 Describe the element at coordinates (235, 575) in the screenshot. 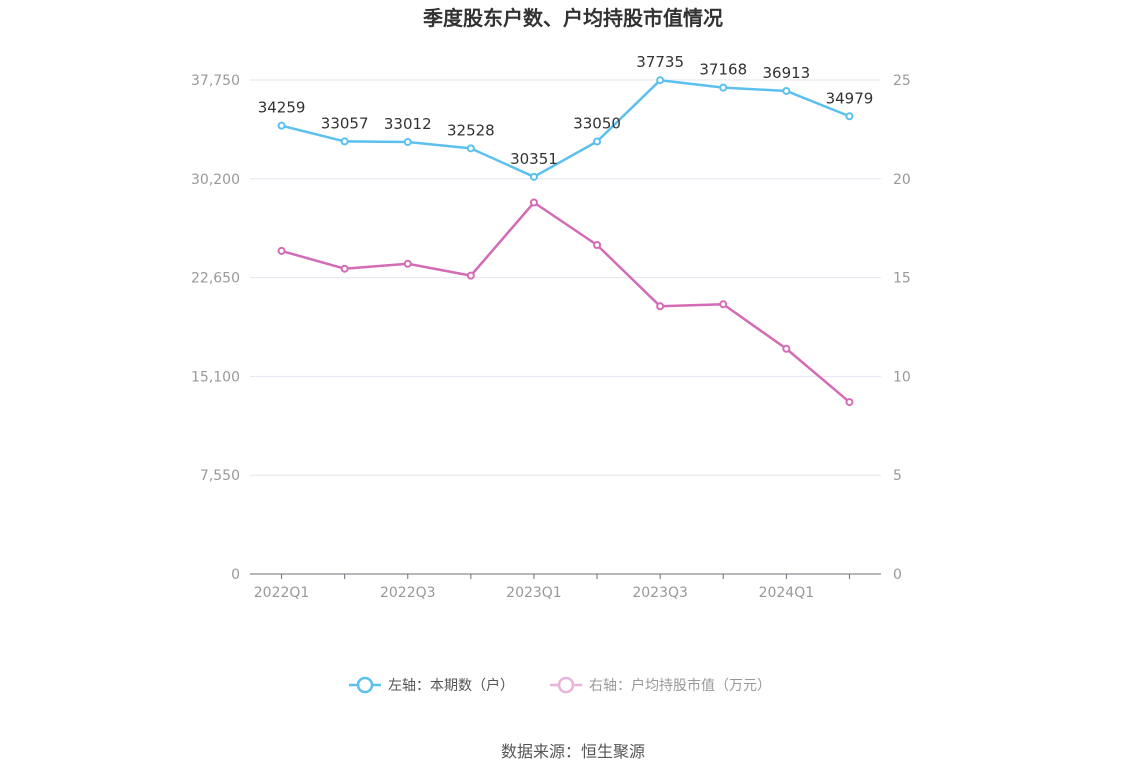

I see `left-y-tick-label: 0` at that location.